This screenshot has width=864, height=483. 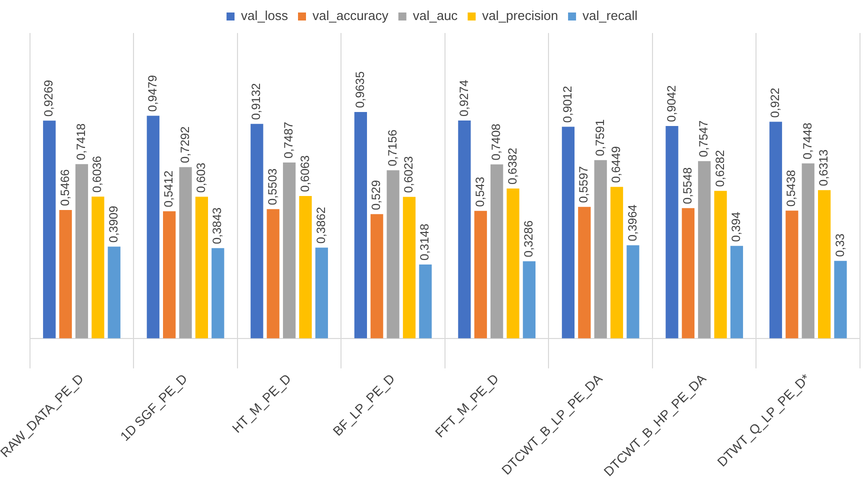 I want to click on legend-label: val_precision, so click(x=520, y=16).